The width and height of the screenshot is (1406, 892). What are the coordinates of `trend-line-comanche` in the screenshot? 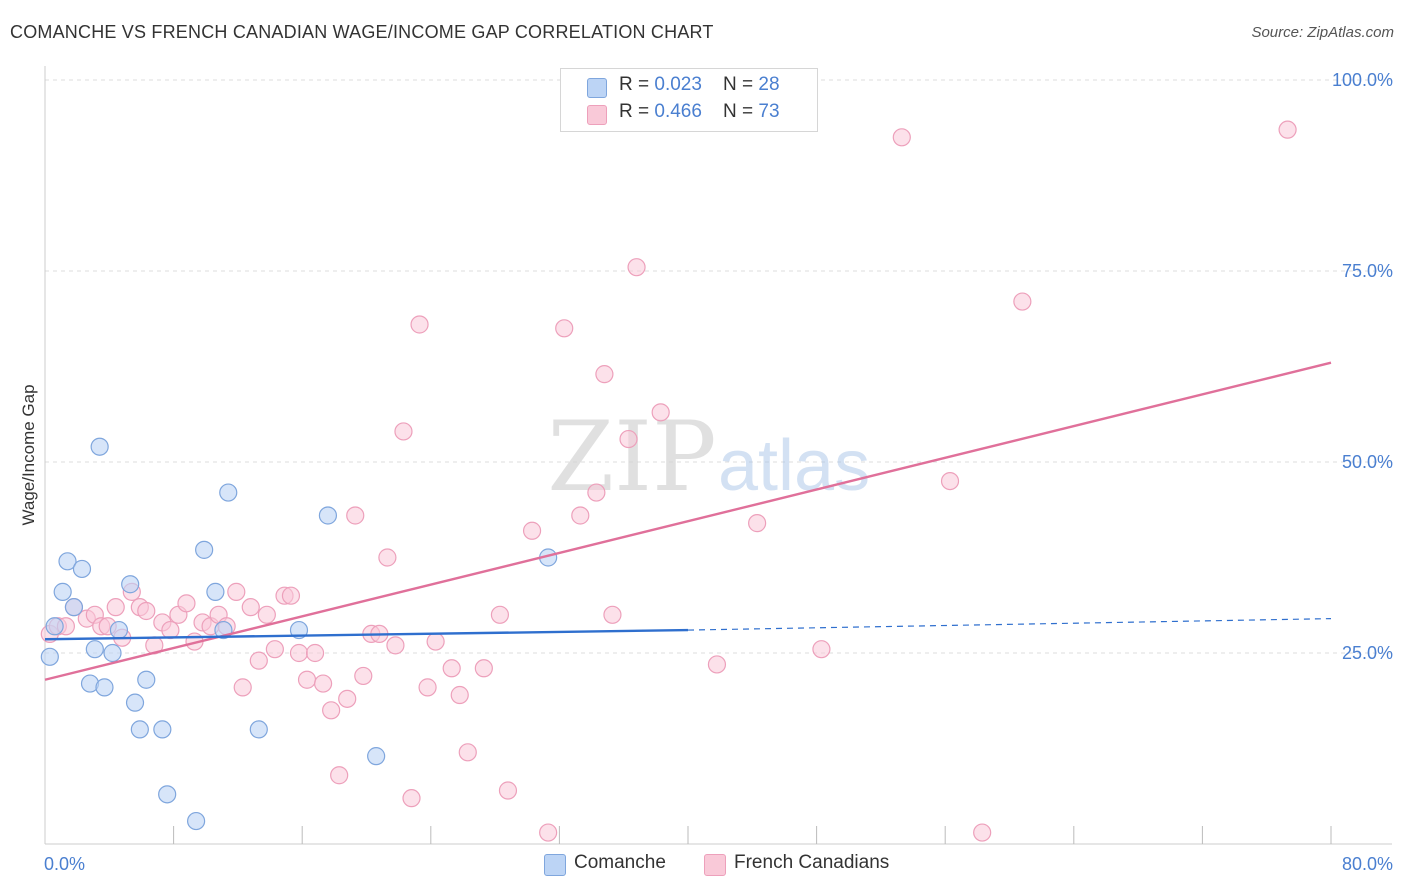 It's located at (366, 634).